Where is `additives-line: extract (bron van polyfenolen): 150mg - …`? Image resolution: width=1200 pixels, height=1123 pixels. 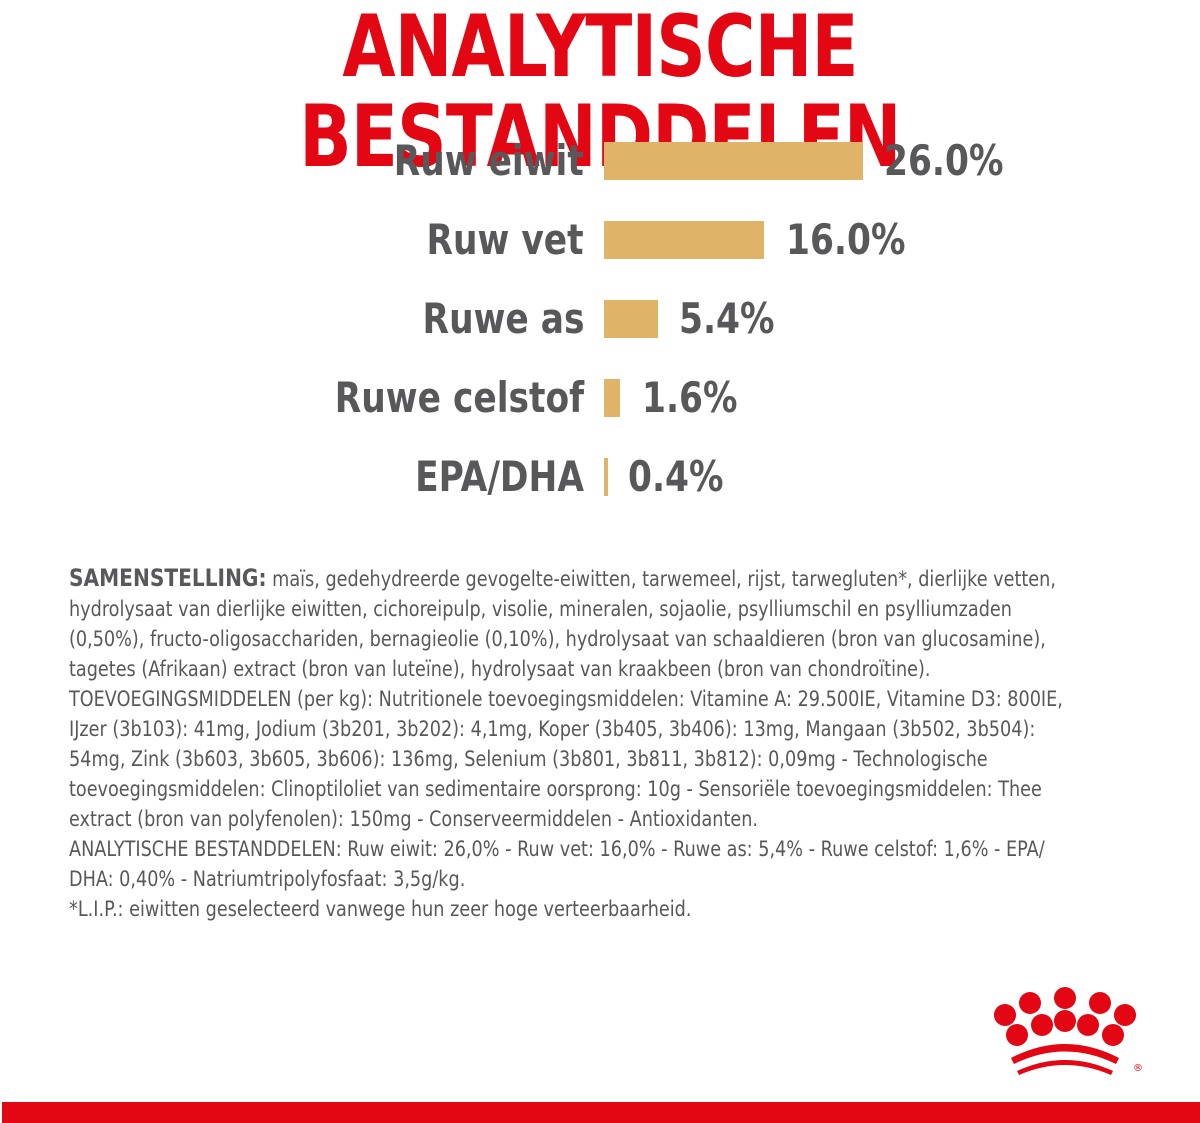 additives-line: extract (bron van polyfenolen): 150mg - … is located at coordinates (414, 819).